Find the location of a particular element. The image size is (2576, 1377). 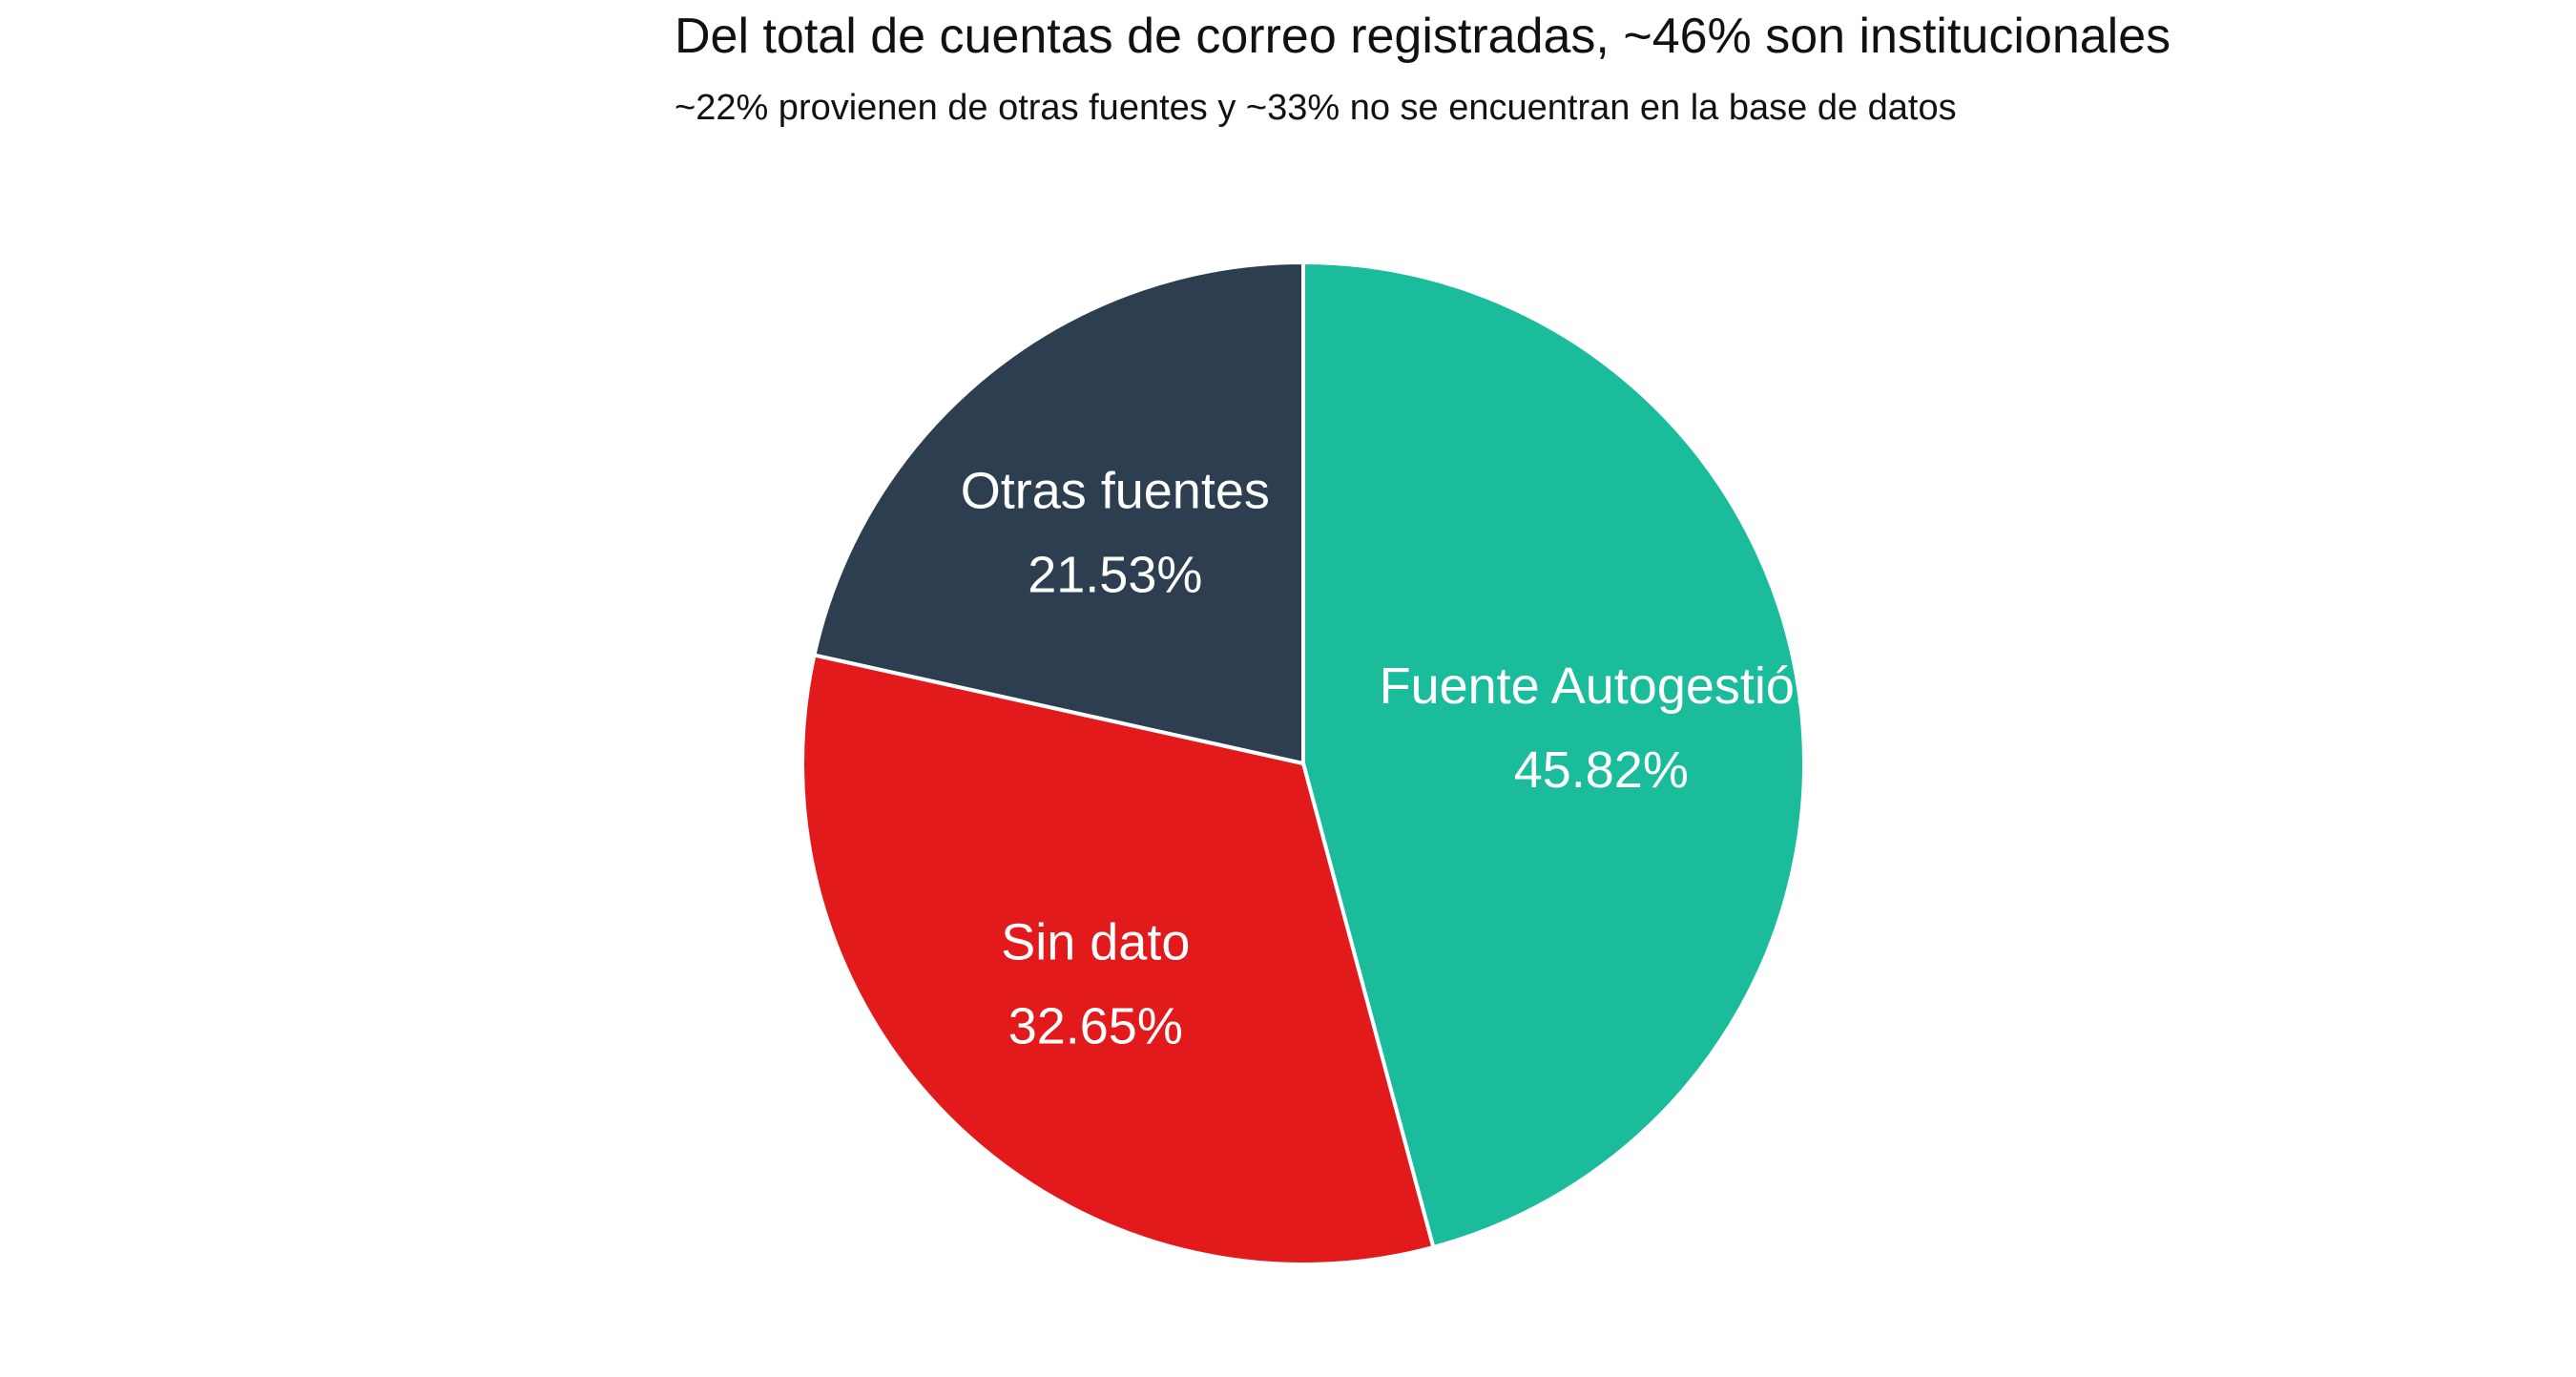

slice-value-label: 45.82% is located at coordinates (1601, 770).